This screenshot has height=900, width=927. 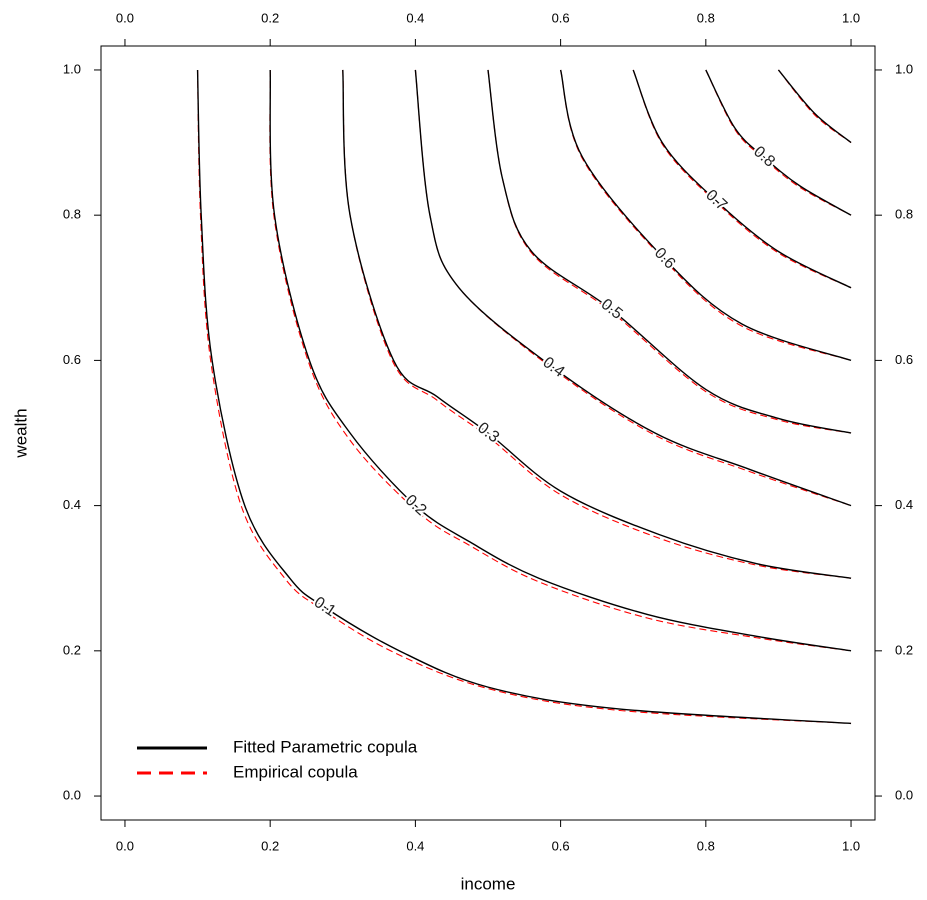 I want to click on x-tick-label-top: 1.0, so click(x=851, y=17).